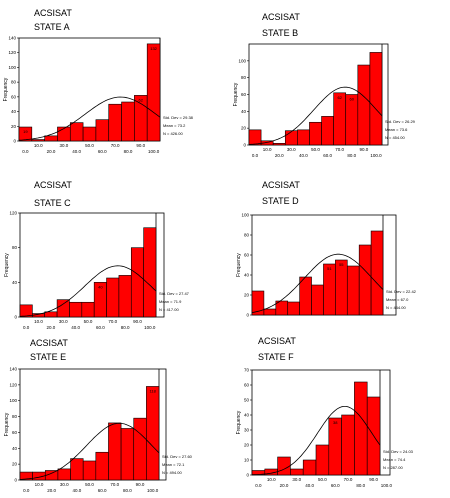  Describe the element at coordinates (395, 137) in the screenshot. I see `stats-line: N = 454.00` at that location.